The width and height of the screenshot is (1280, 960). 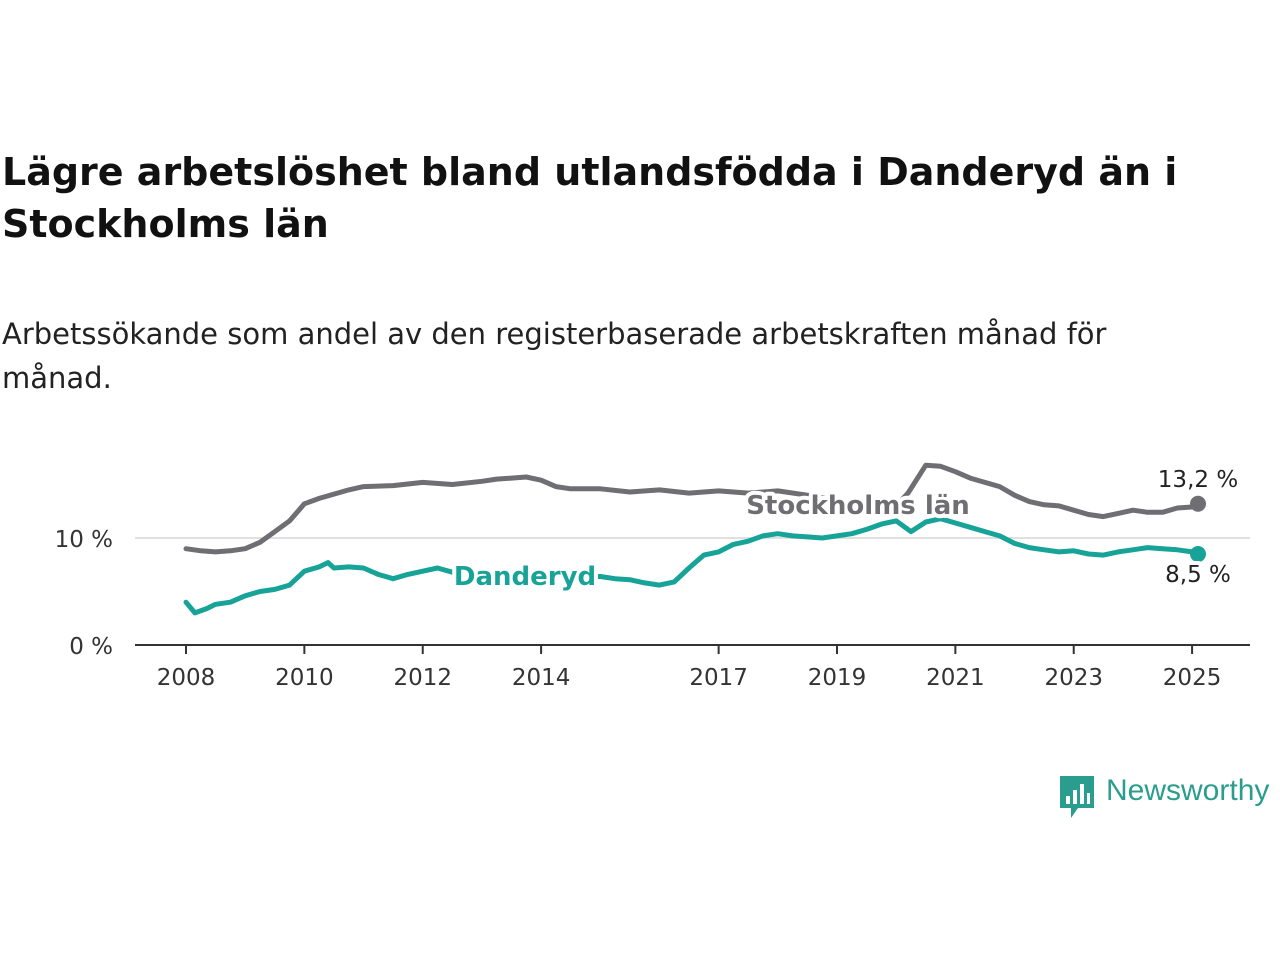 I want to click on end-value-stockholm: 13,2 %, so click(x=1198, y=480).